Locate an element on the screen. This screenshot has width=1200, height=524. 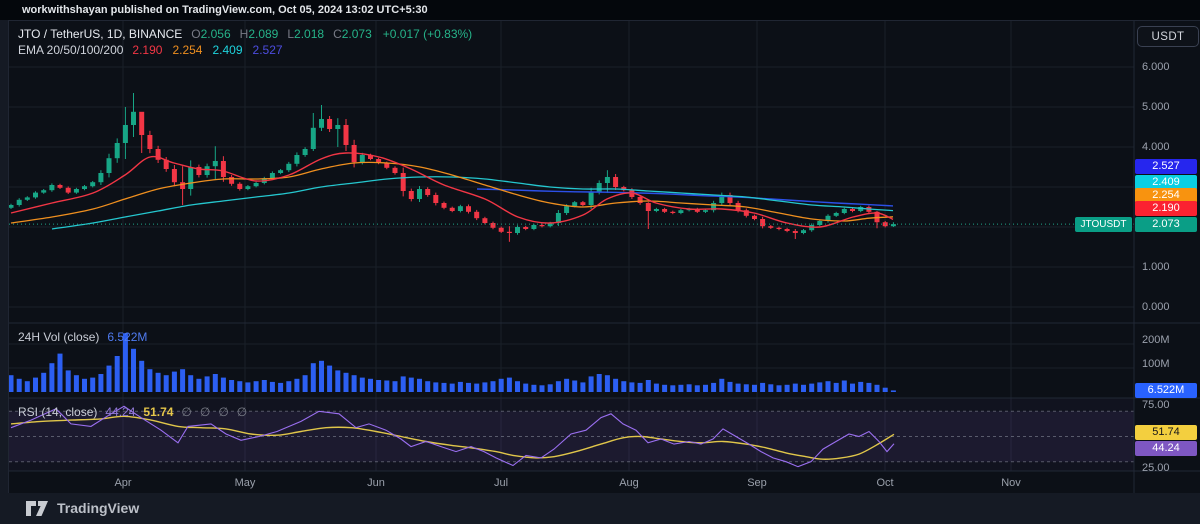
price-tag-ema100: 2.409 is located at coordinates (1166, 182).